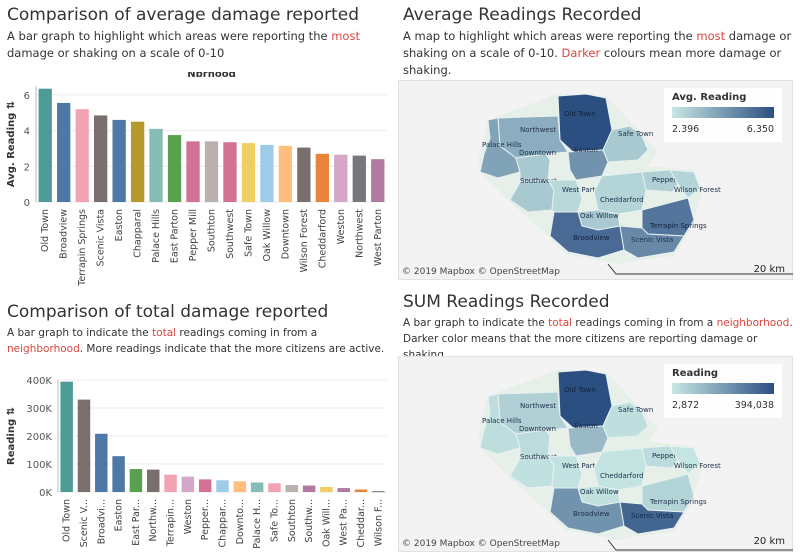 The width and height of the screenshot is (800, 559). What do you see at coordinates (671, 180) in the screenshot?
I see `map-region-label: Pepper Mill` at bounding box center [671, 180].